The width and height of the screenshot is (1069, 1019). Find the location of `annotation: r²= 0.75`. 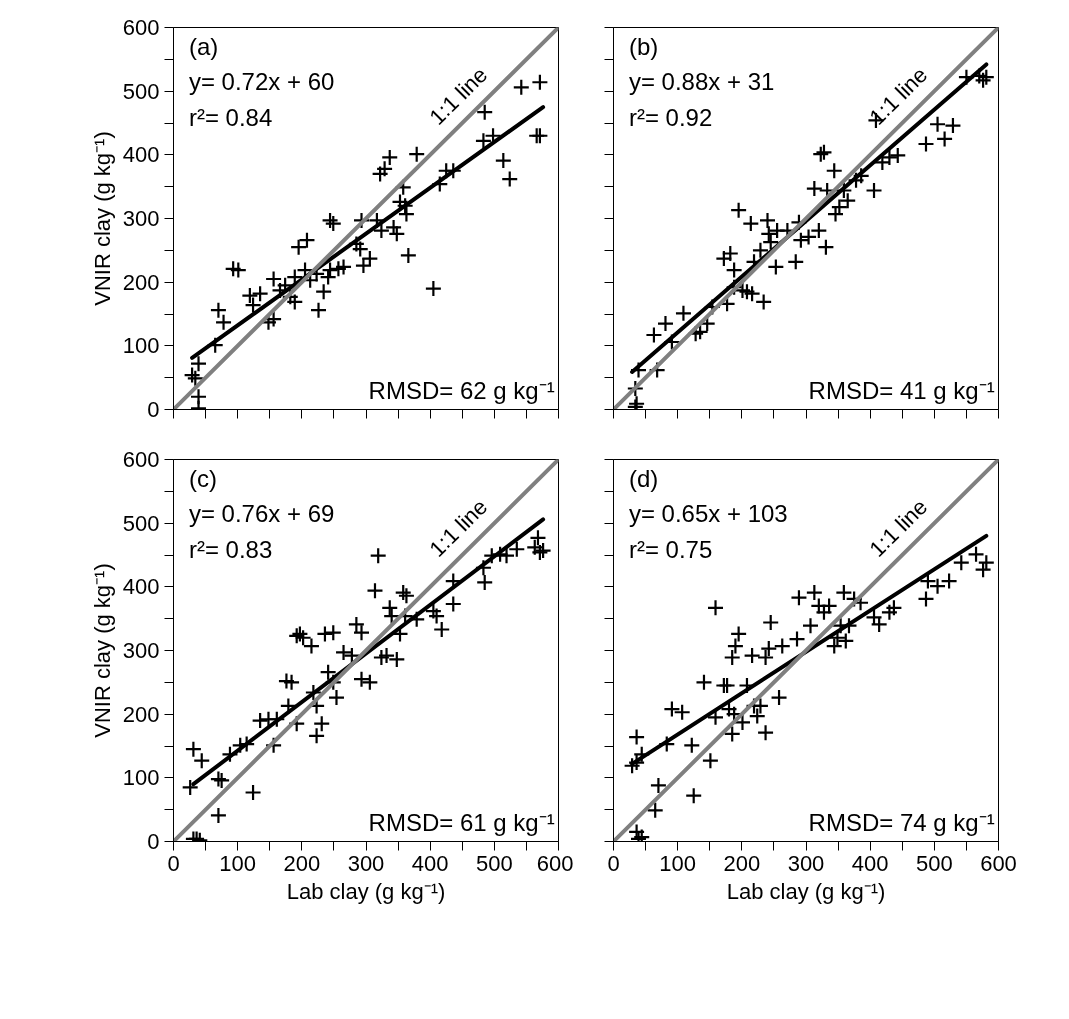

annotation: r²= 0.75 is located at coordinates (670, 549).